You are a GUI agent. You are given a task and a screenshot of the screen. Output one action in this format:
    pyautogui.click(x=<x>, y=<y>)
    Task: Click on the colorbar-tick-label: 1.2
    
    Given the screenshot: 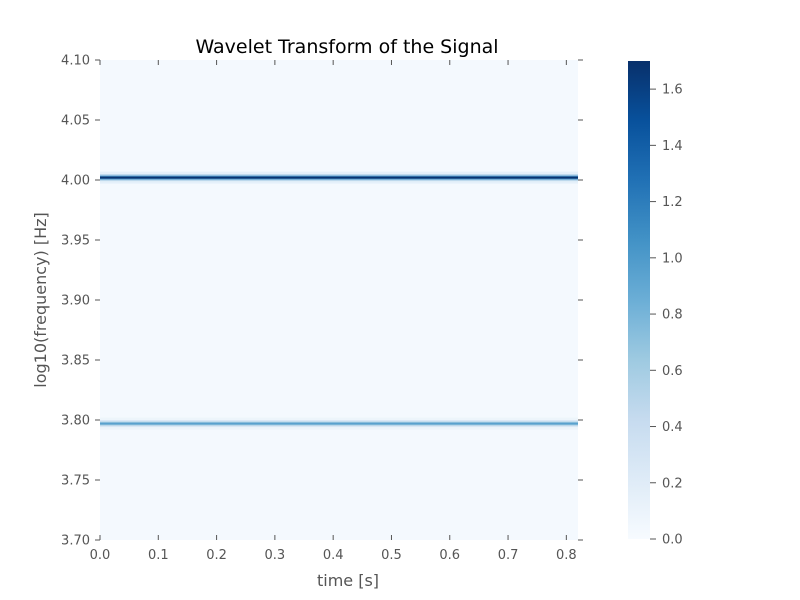 What is the action you would take?
    pyautogui.click(x=672, y=202)
    